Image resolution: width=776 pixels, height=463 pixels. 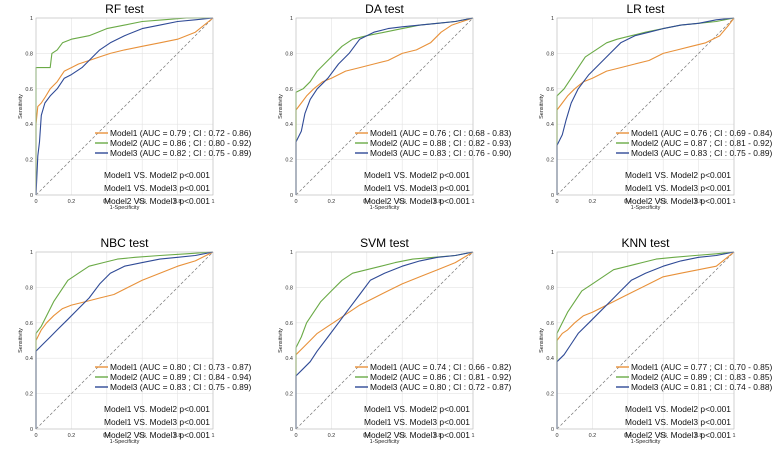 I want to click on legend-entry-model2: Model2 (AUC = 0.89 ; CI : 0.83 - 0.85), so click(x=701, y=377).